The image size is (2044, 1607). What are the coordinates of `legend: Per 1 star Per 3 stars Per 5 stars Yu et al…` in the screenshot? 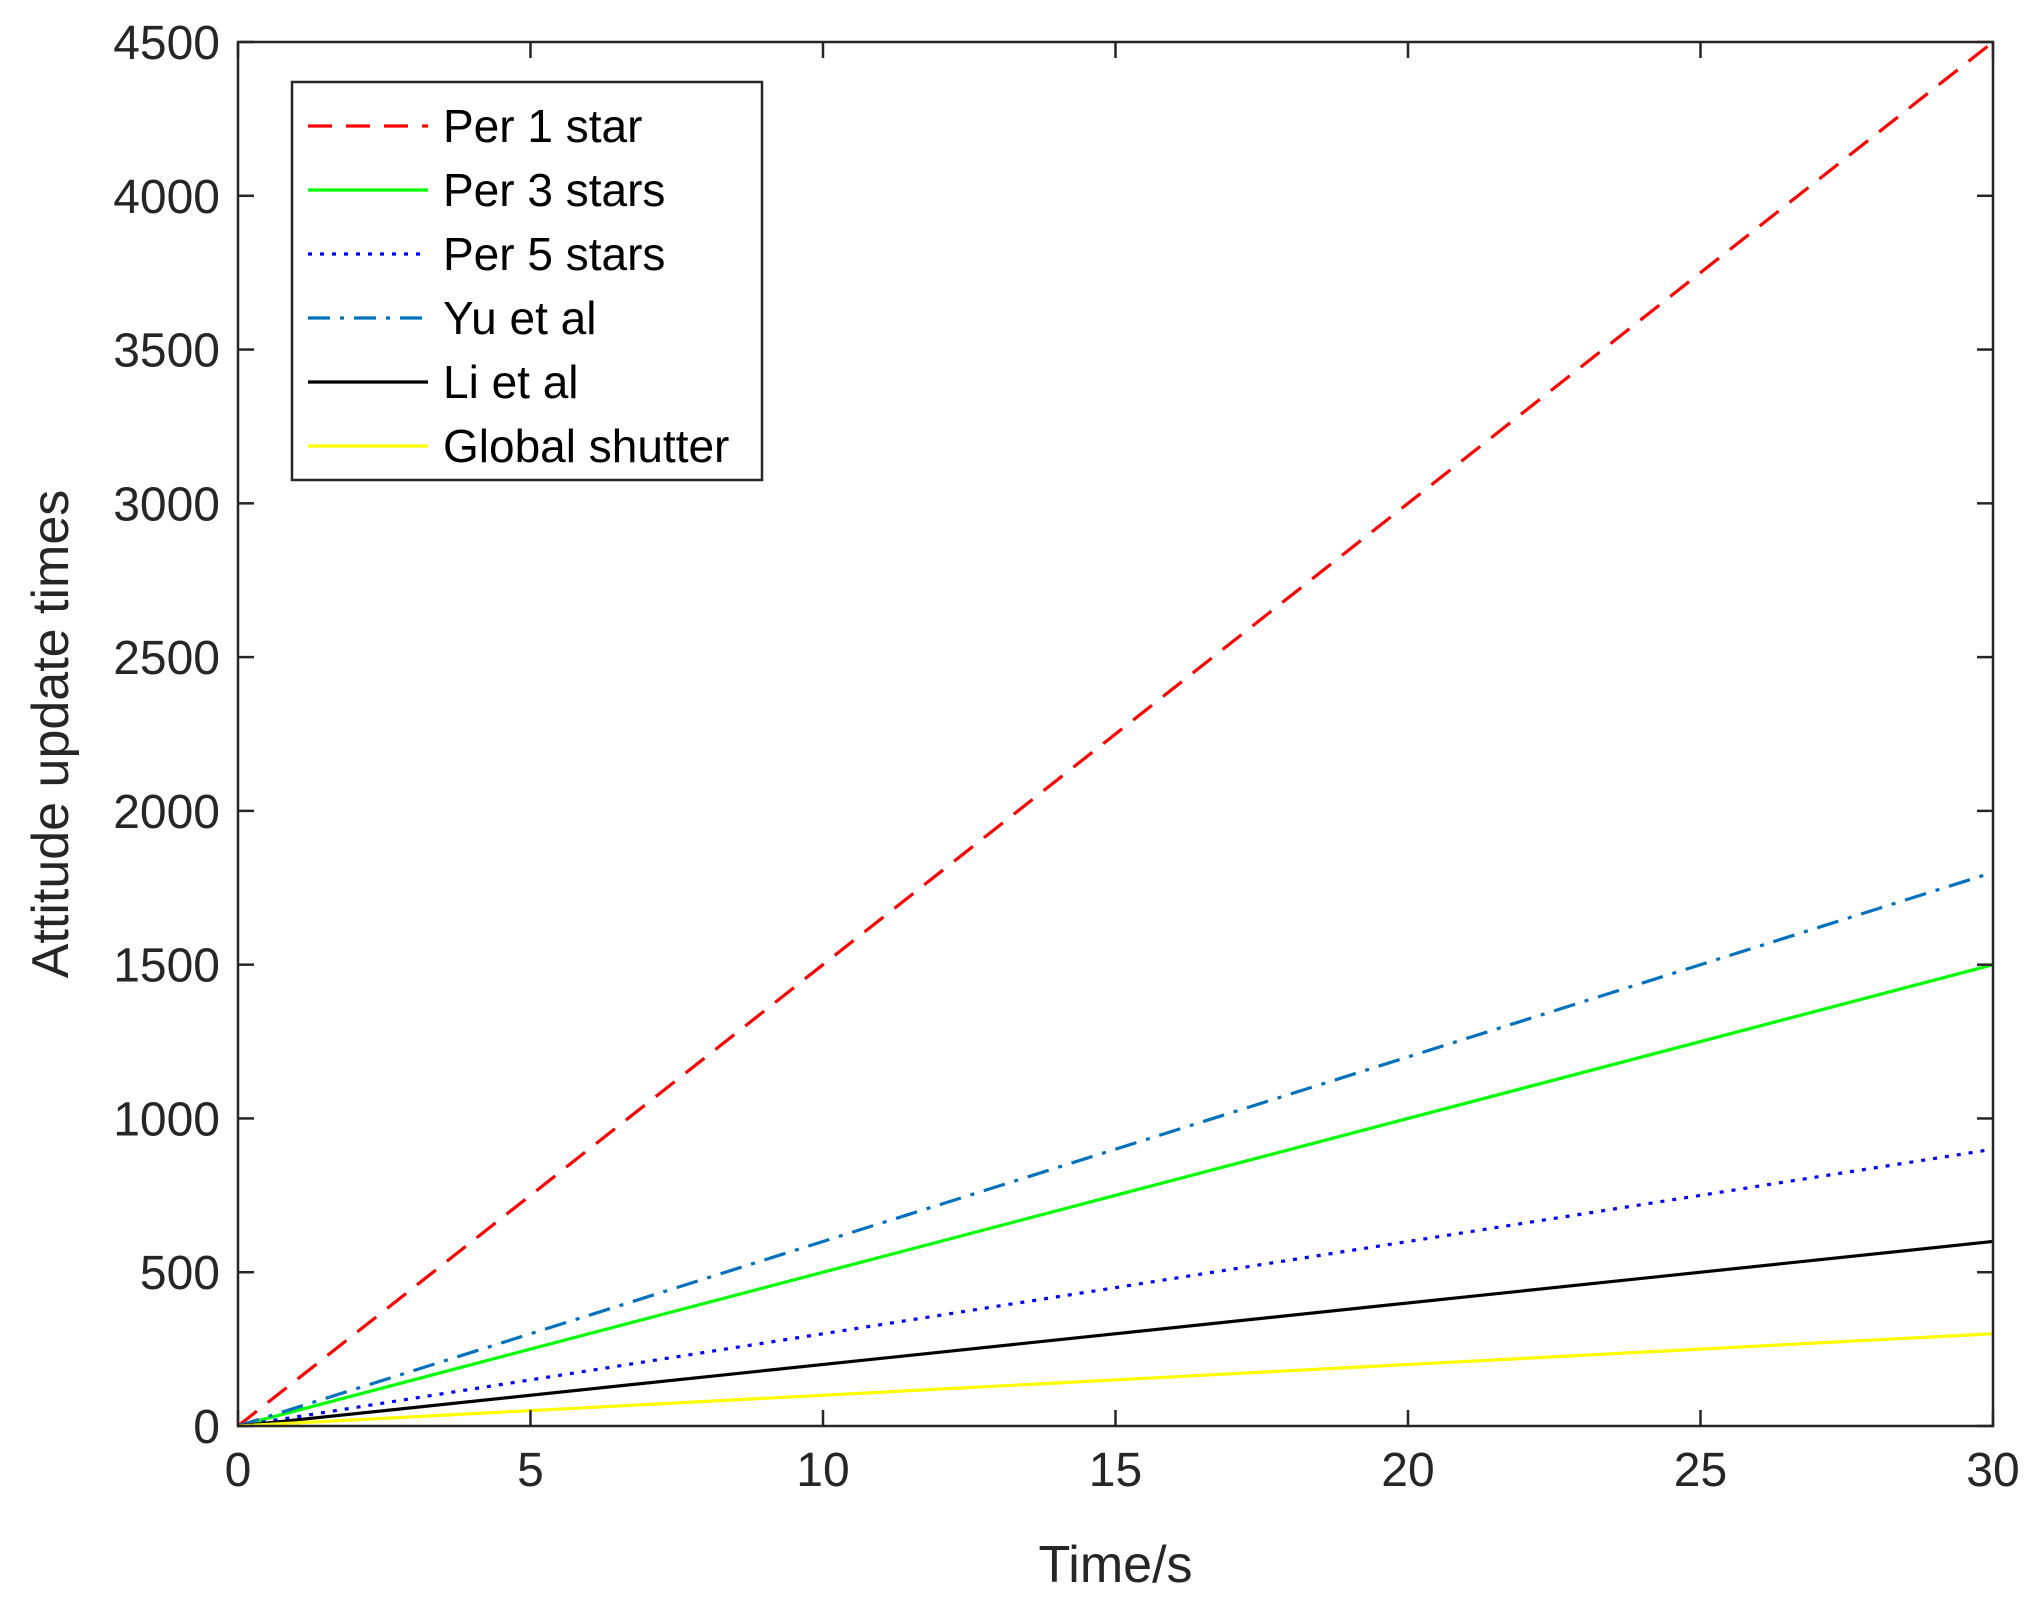 It's located at (527, 281).